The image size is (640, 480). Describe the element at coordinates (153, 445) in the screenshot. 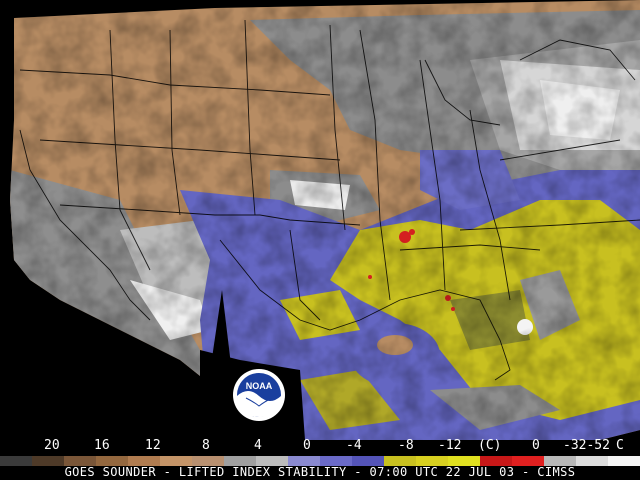

I see `tick-label: 12` at that location.